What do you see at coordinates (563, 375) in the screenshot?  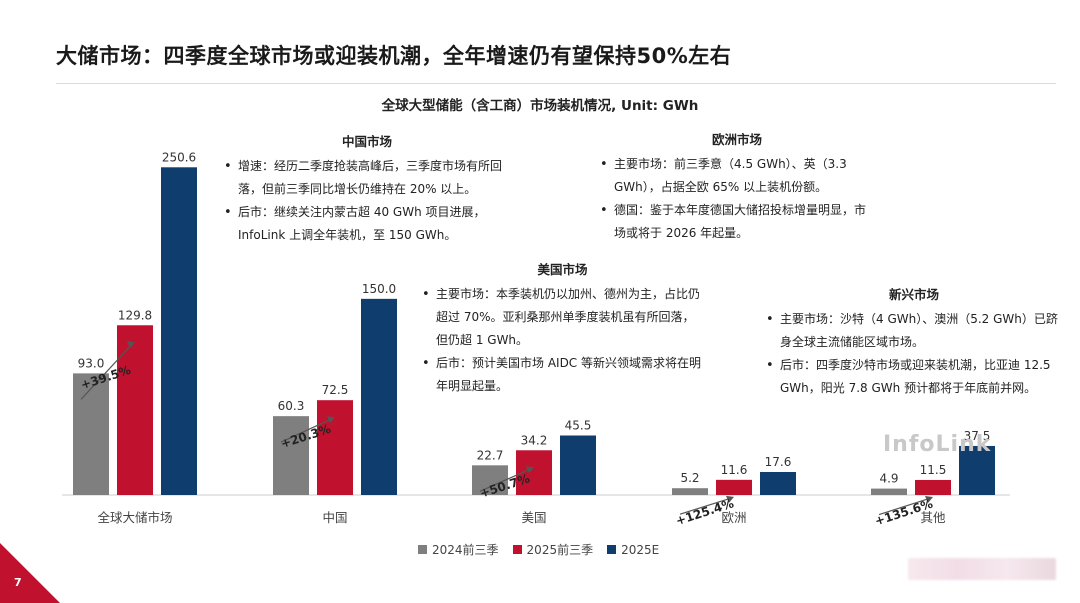 I see `note-us-item: 后市：预计美国市场 AIDC 等新兴领域需求将在明年明显起量。` at bounding box center [563, 375].